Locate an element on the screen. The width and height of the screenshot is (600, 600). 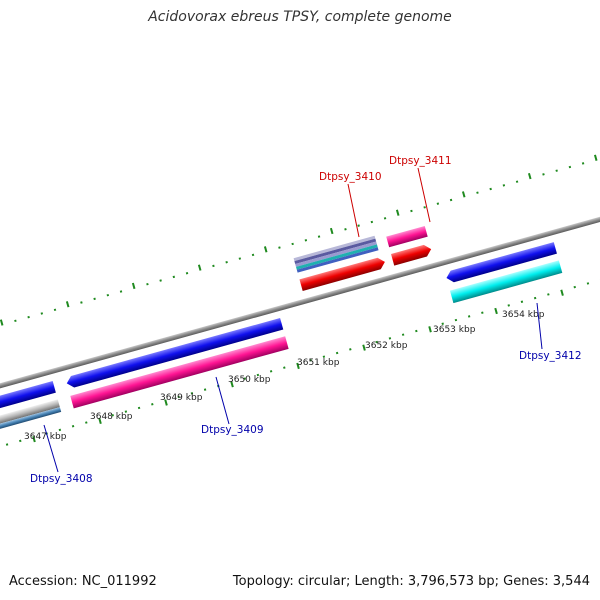
gene-label-dtpsy-3410: Dtpsy_3410 is located at coordinates (350, 177).